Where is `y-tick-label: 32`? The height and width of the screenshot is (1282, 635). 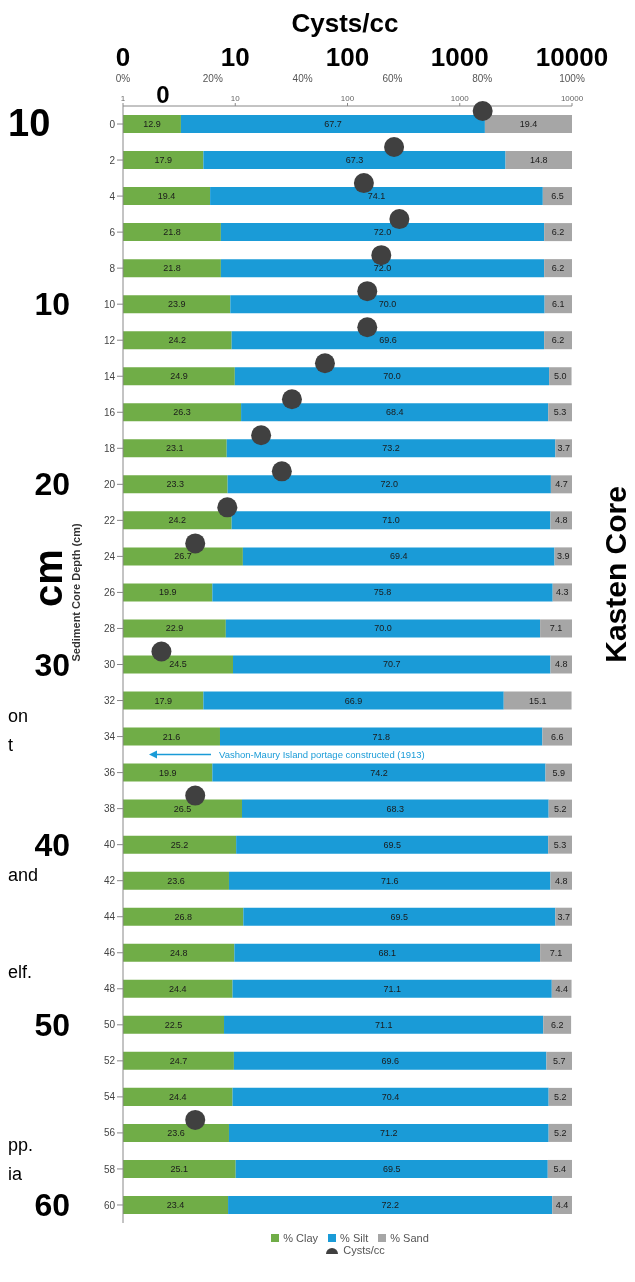 y-tick-label: 32 is located at coordinates (109, 701).